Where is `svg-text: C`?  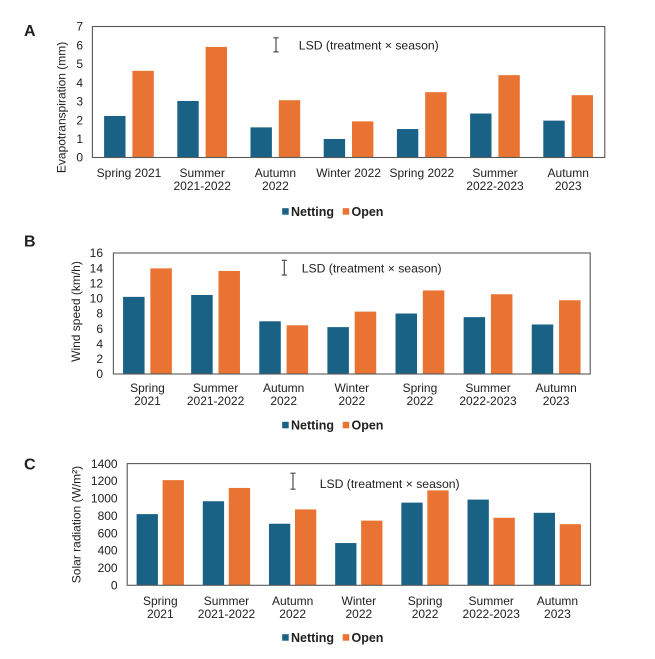 svg-text: C is located at coordinates (30, 464).